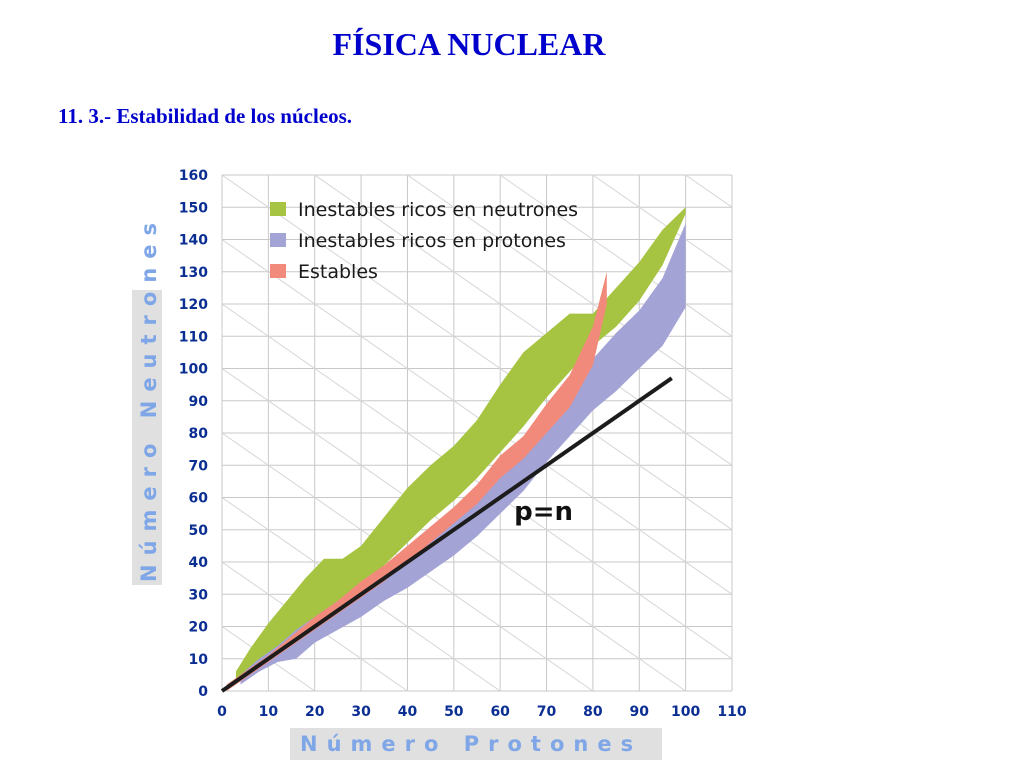 This screenshot has width=1024, height=768. I want to click on x-tick-label: 30, so click(361, 712).